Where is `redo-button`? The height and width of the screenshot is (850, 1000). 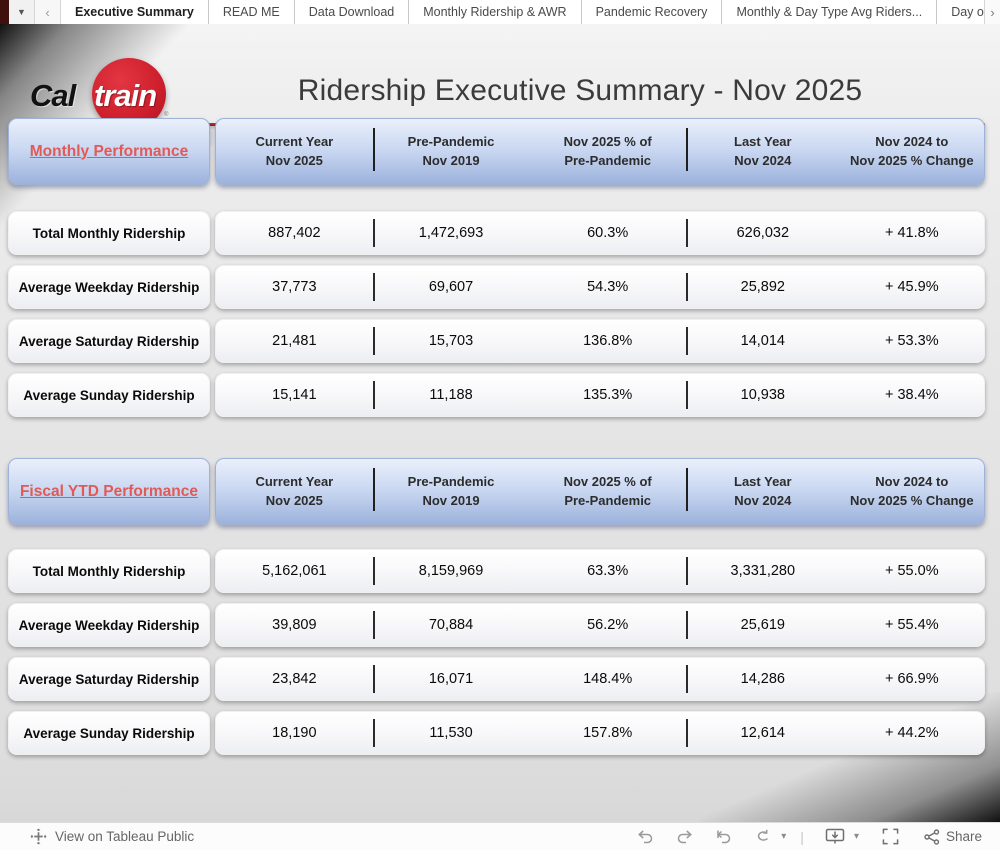 redo-button is located at coordinates (684, 836).